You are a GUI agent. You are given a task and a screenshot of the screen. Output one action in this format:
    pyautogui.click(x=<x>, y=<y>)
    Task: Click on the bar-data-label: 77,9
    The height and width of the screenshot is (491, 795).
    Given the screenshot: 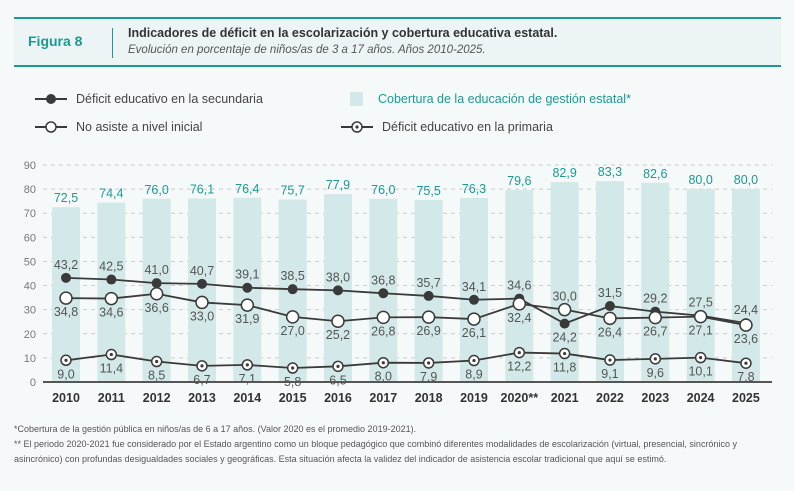 What is the action you would take?
    pyautogui.click(x=338, y=185)
    